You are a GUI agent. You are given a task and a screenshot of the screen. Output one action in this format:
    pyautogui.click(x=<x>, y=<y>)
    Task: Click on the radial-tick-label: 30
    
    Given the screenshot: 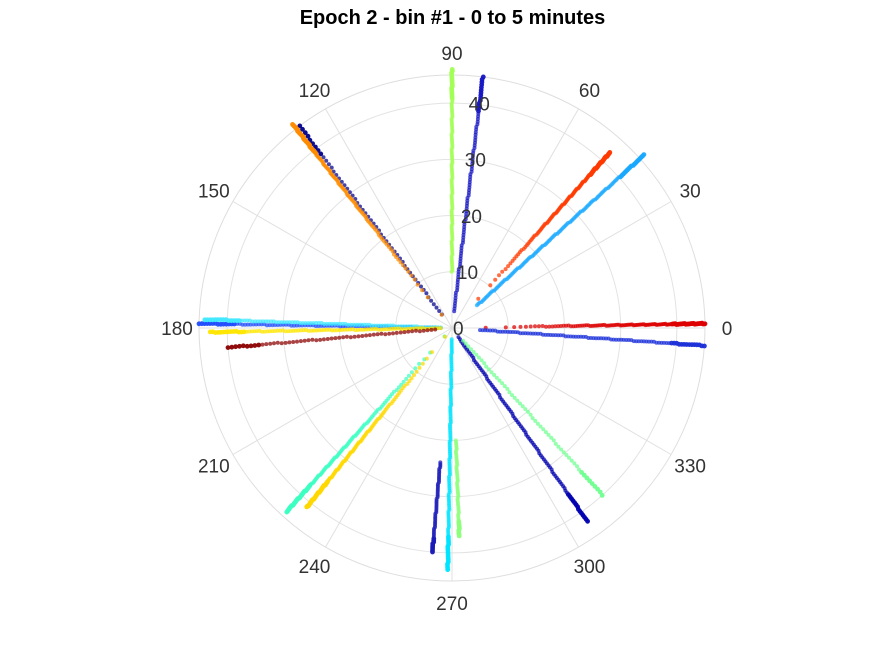 What is the action you would take?
    pyautogui.click(x=475, y=161)
    